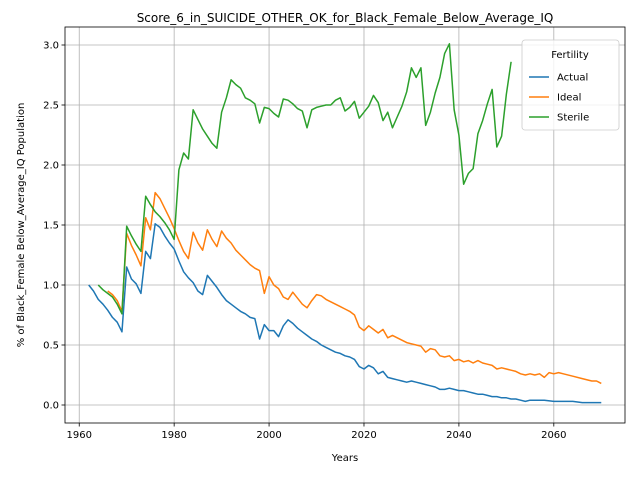 Image resolution: width=640 pixels, height=484 pixels. What do you see at coordinates (363, 435) in the screenshot?
I see `x-tick-label: 2020` at bounding box center [363, 435].